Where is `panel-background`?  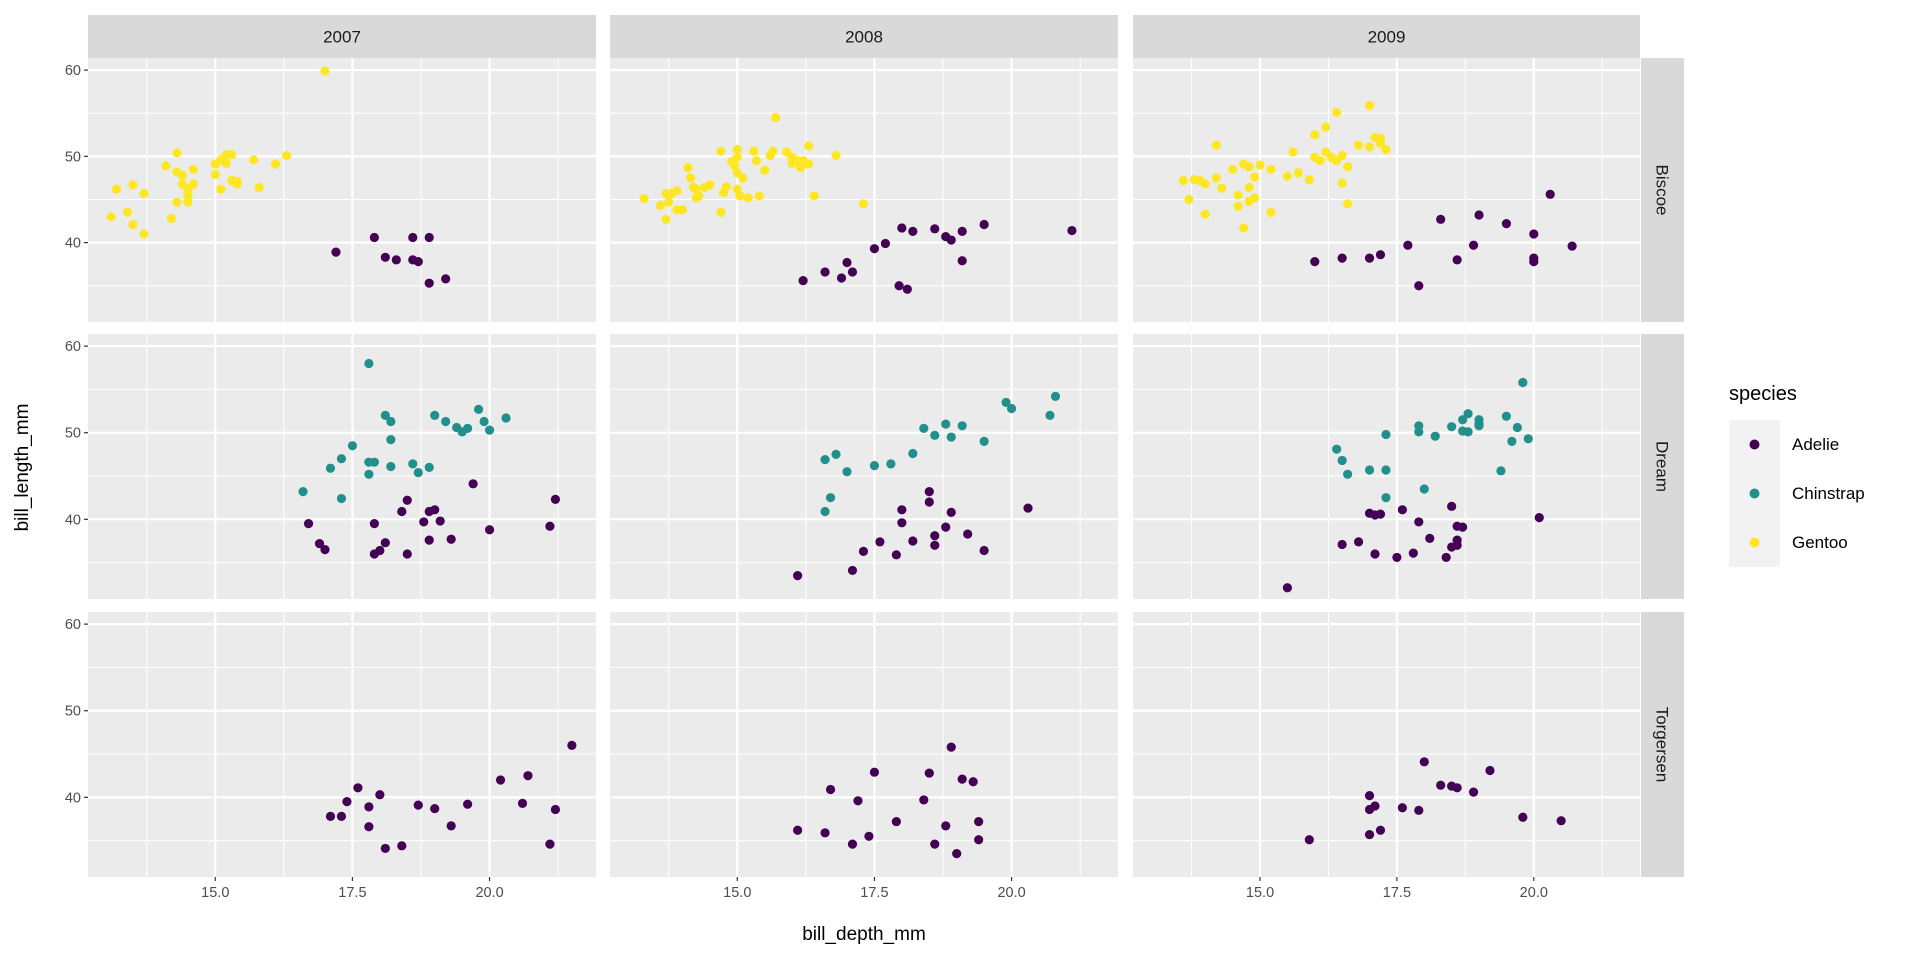
panel-background is located at coordinates (1386, 190).